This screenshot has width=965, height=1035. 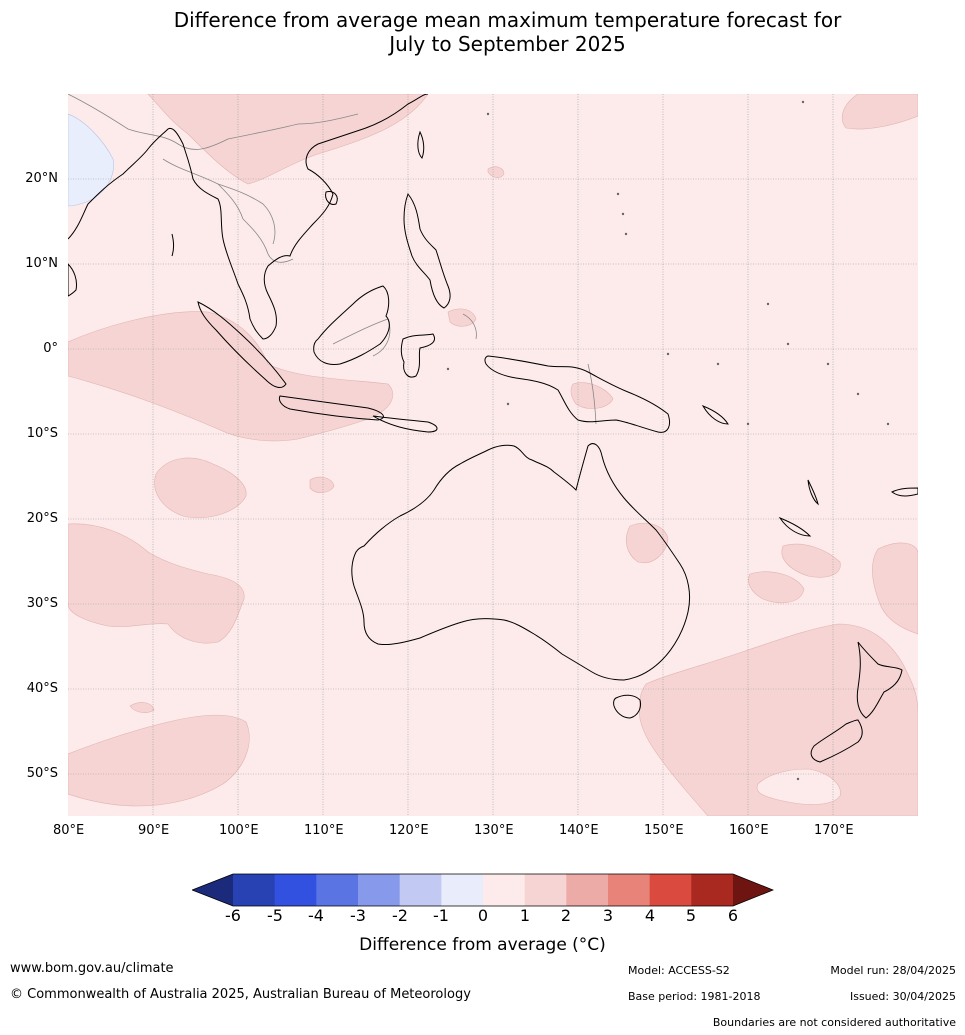 What do you see at coordinates (316, 915) in the screenshot?
I see `colorbar-tick: -4` at bounding box center [316, 915].